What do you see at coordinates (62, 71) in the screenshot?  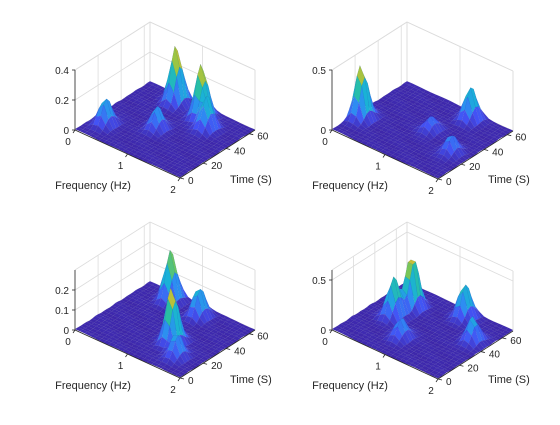 I see `z-tick-label: 0.4` at bounding box center [62, 71].